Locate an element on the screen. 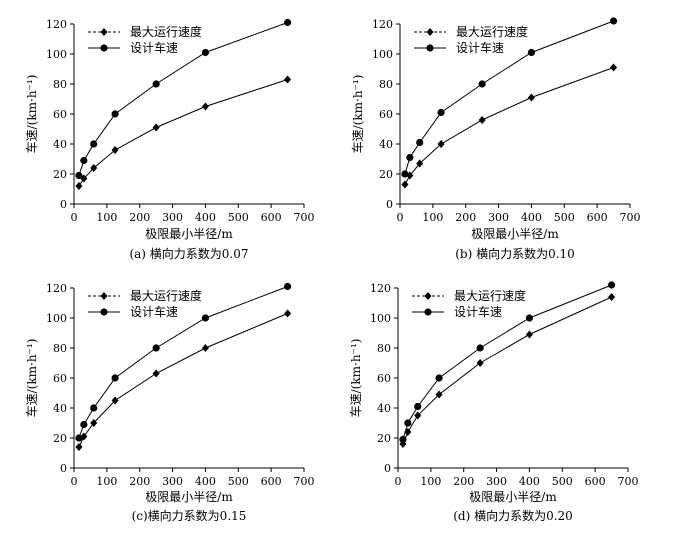 The width and height of the screenshot is (686, 544). x-tick-label: 0 is located at coordinates (74, 481).